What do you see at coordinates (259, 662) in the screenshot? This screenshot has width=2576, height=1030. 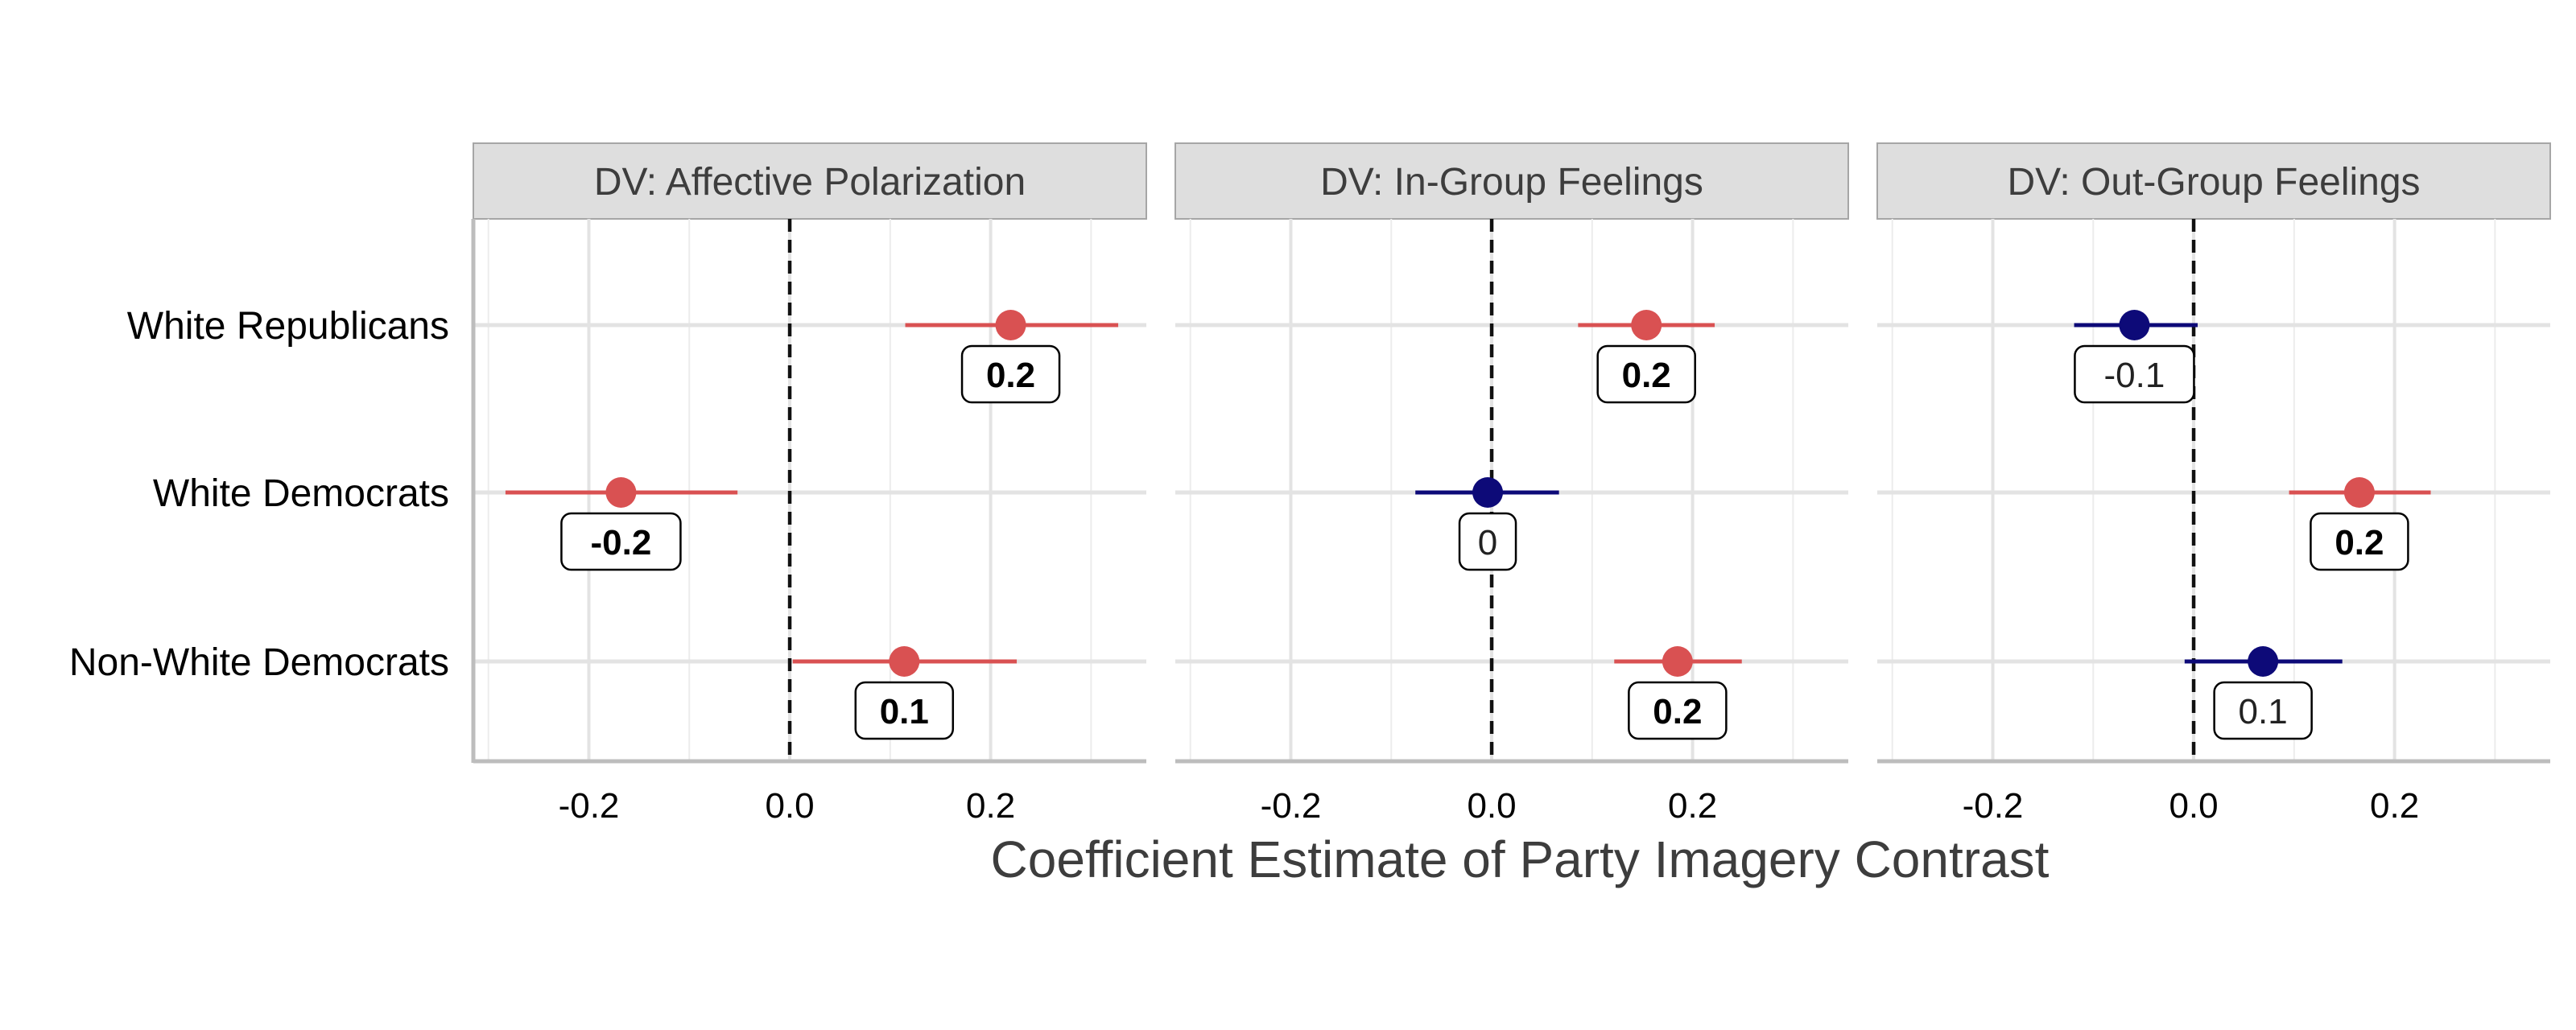 I see `y-category-label: Non-White Democrats` at bounding box center [259, 662].